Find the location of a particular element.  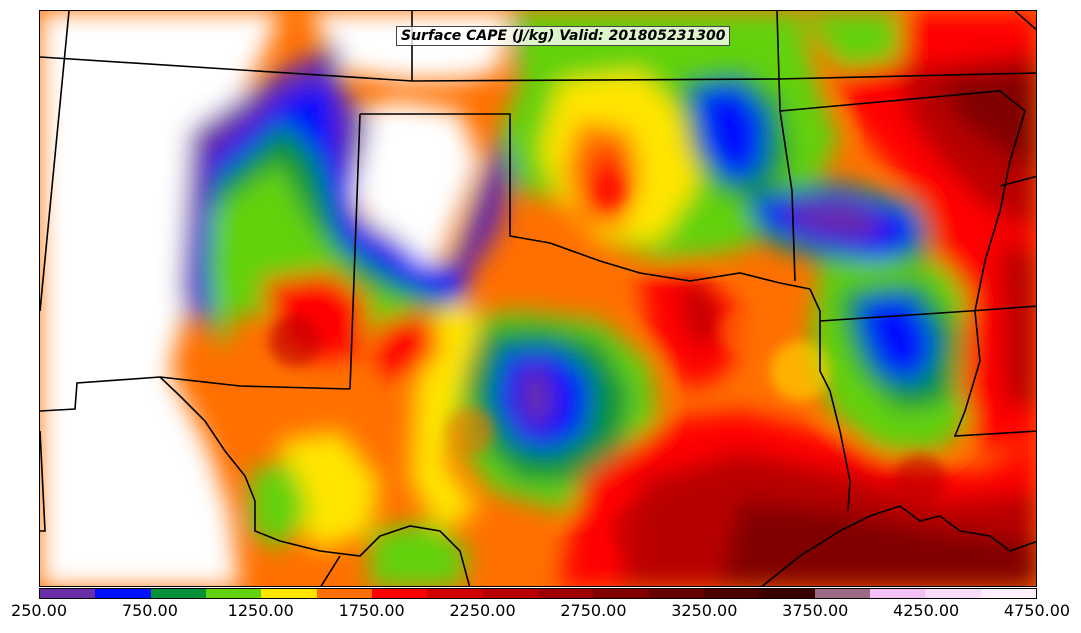

border-western-edge is located at coordinates (55, 161).